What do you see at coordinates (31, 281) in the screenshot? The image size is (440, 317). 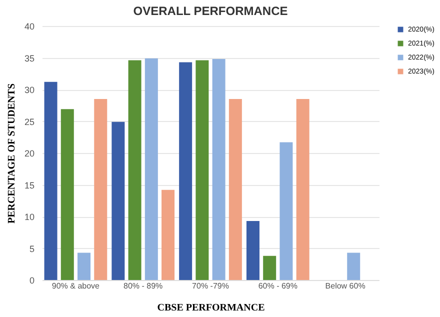 I see `y-tick-label: 0` at bounding box center [31, 281].